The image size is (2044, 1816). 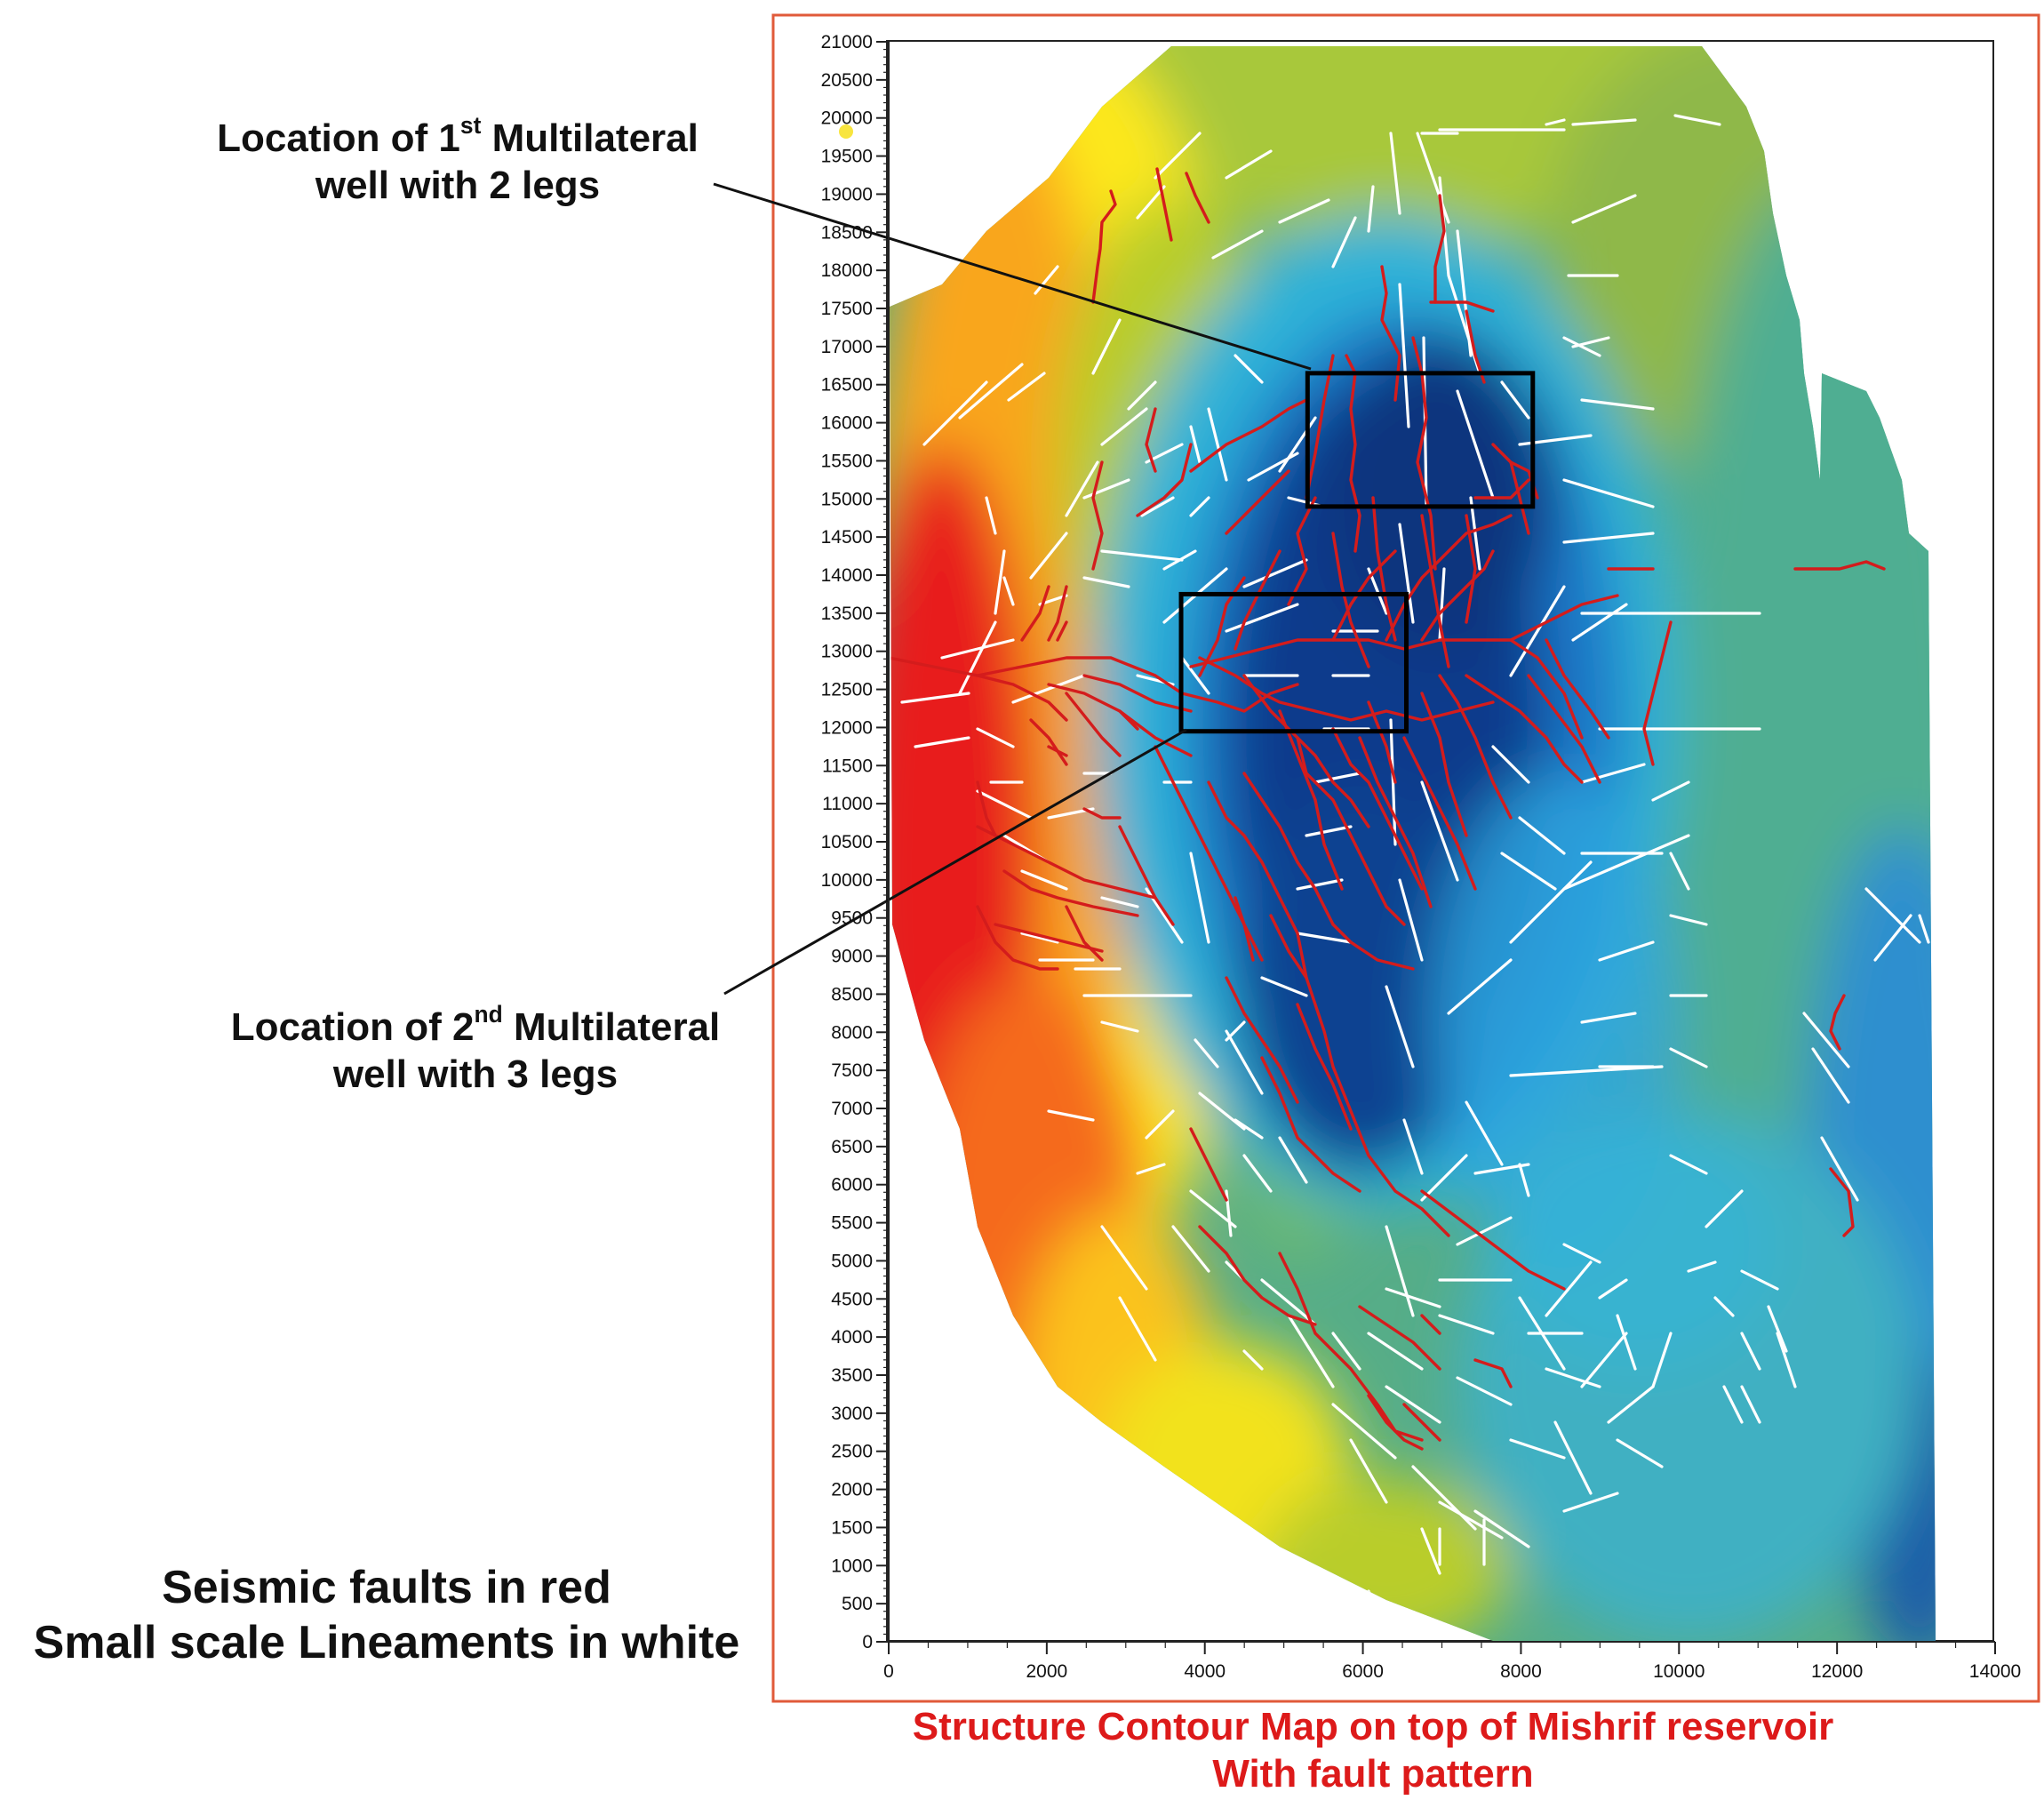 I want to click on x-tick-label: 14000, so click(x=1995, y=1671).